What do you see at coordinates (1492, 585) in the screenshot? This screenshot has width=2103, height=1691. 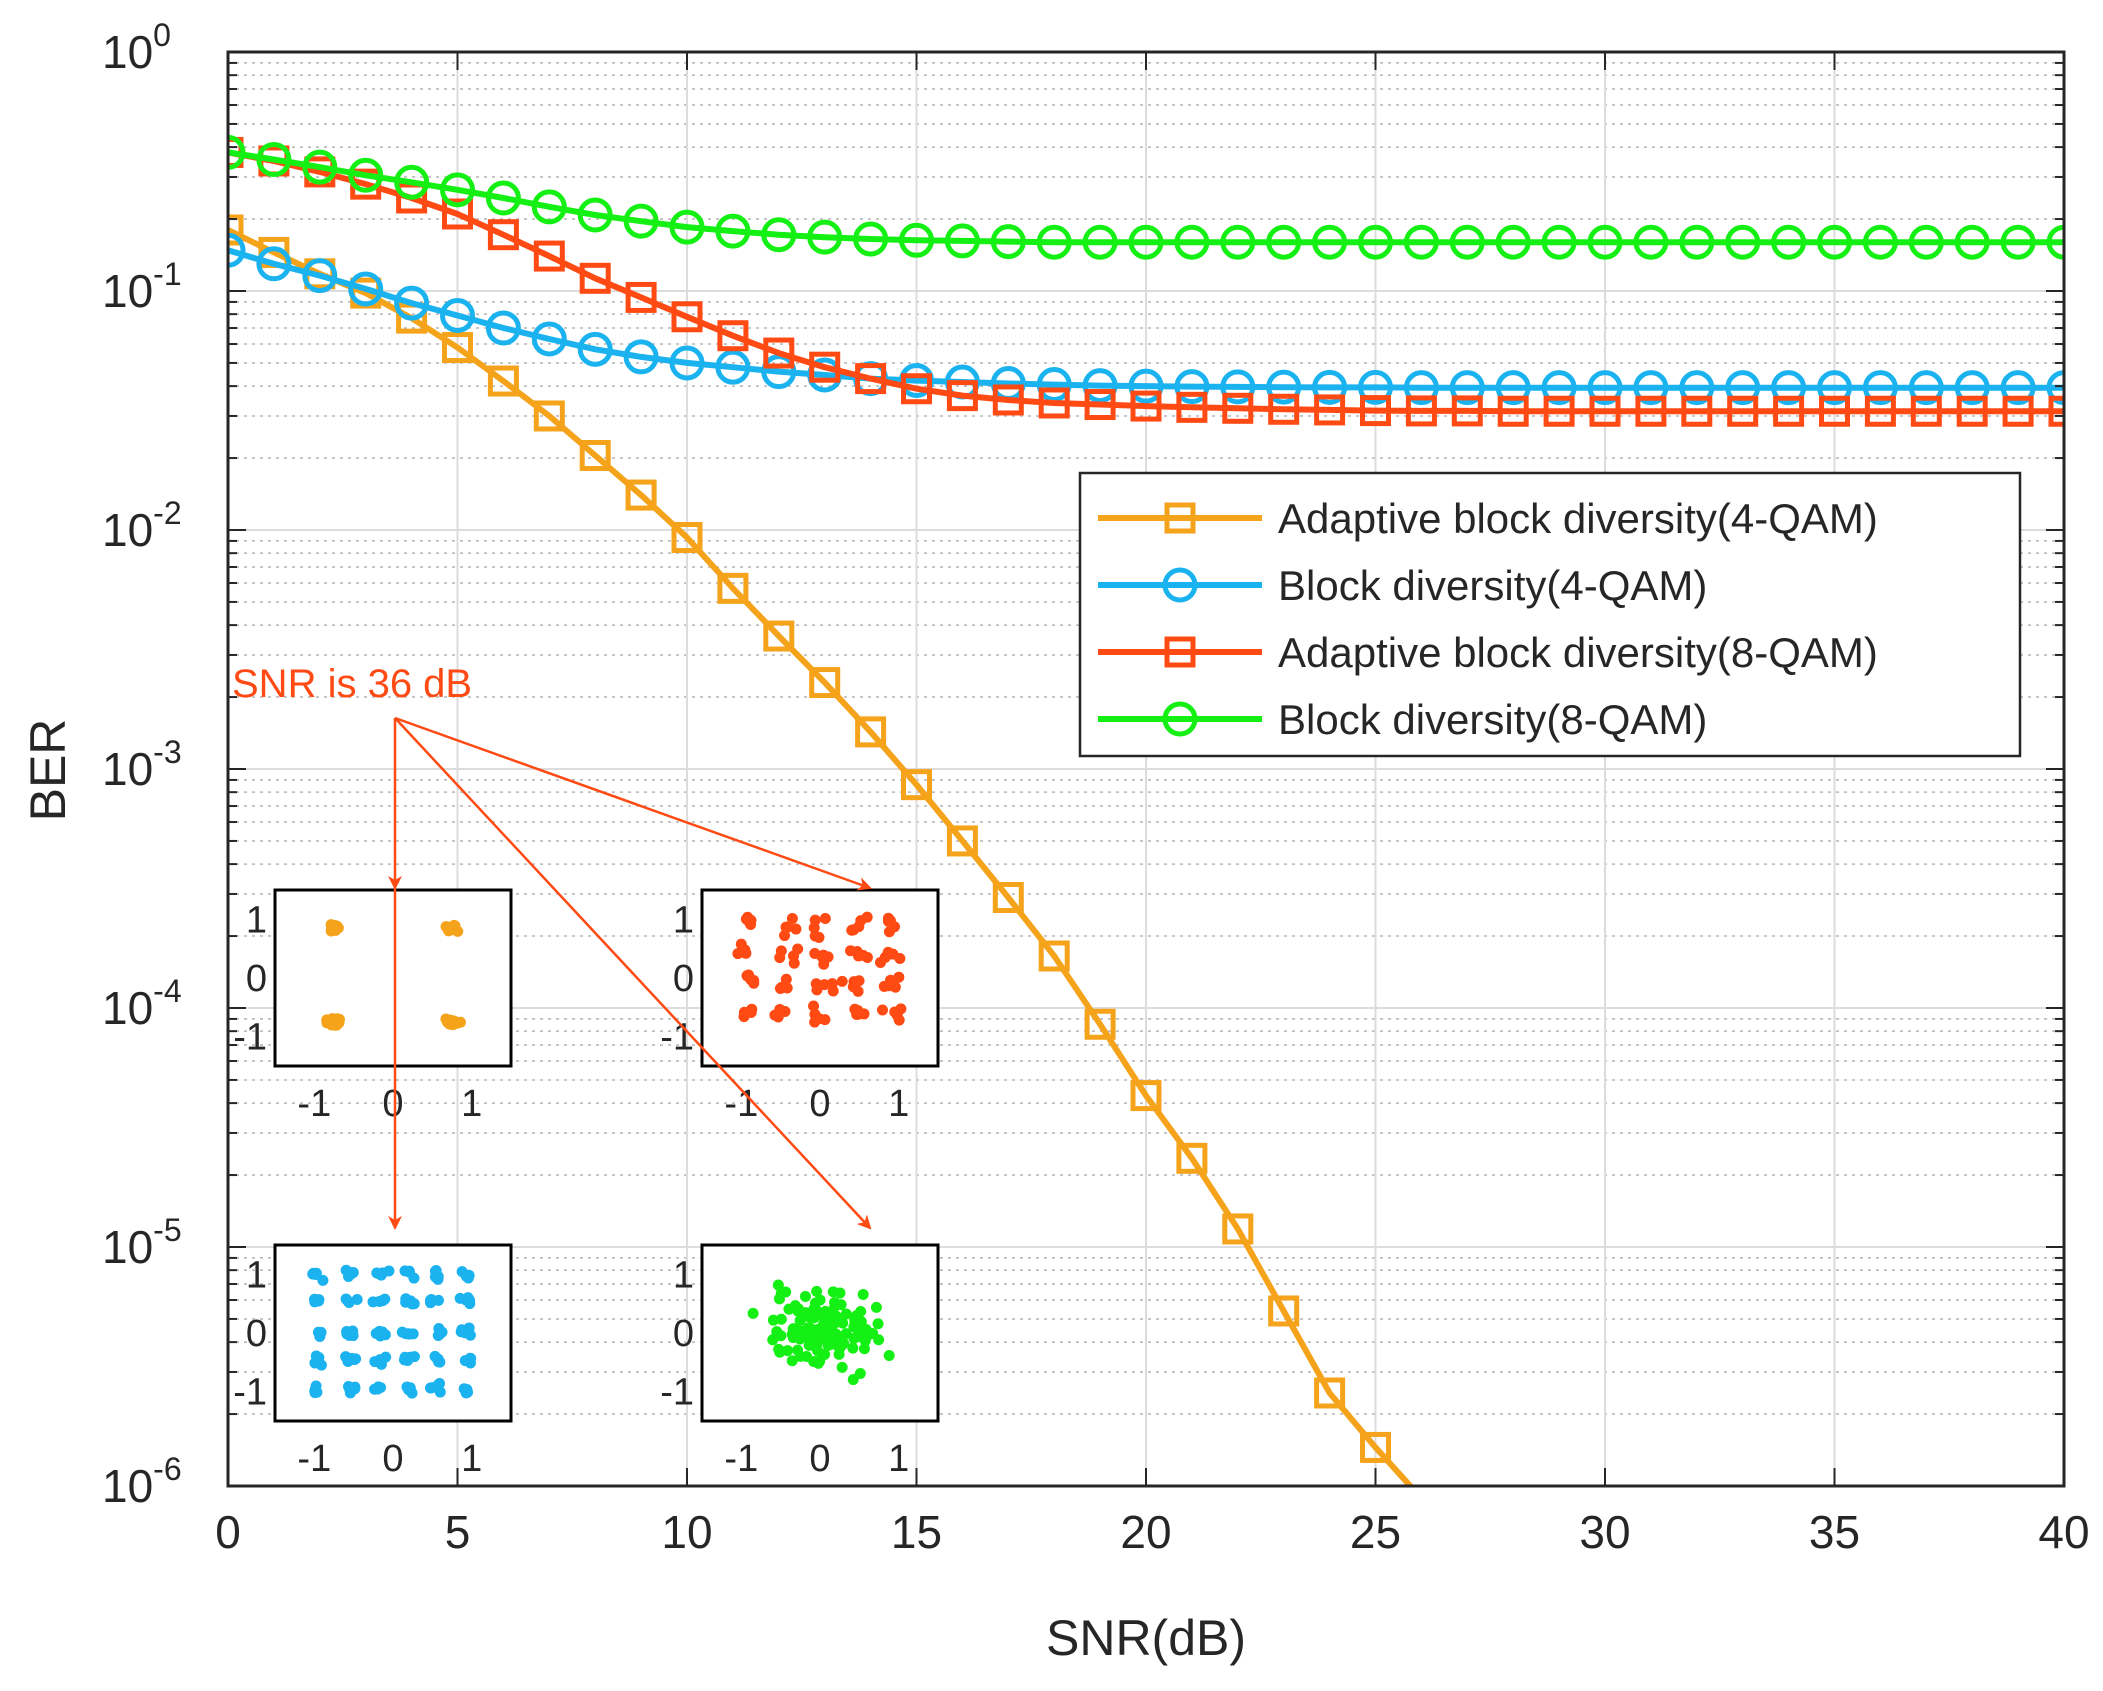 I see `legend-label: Block diversity(4-QAM)` at bounding box center [1492, 585].